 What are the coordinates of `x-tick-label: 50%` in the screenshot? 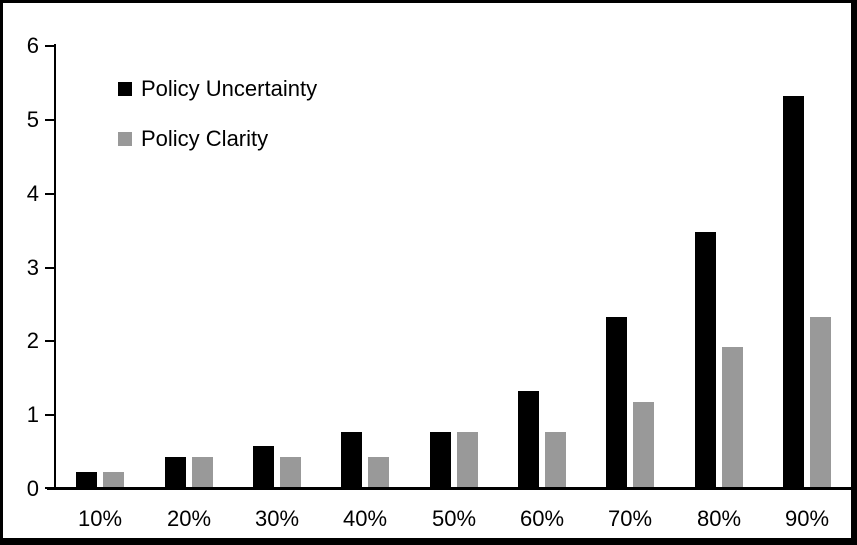 It's located at (454, 518).